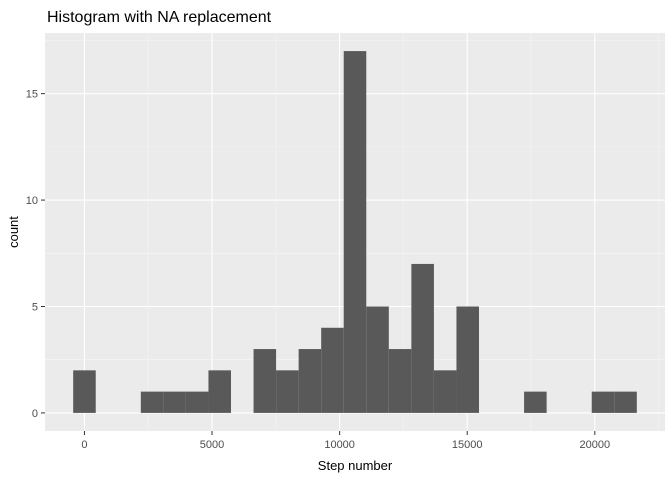 The width and height of the screenshot is (672, 480). Describe the element at coordinates (35, 414) in the screenshot. I see `y-tick-label: 0` at that location.